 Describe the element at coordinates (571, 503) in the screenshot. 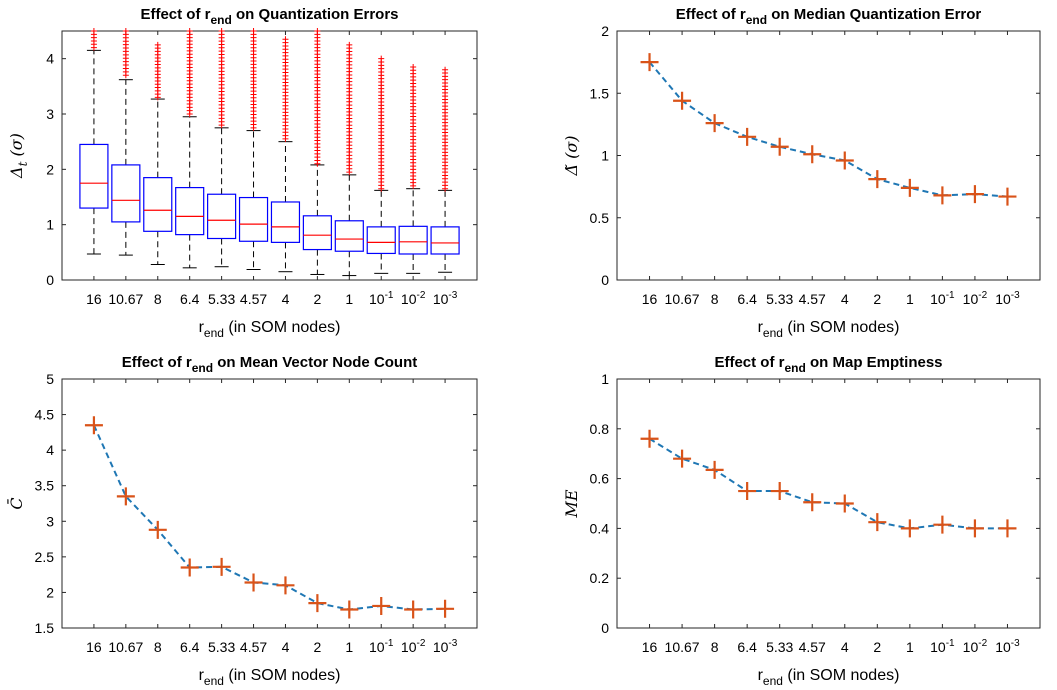

I see `y-axis-label: ME` at that location.